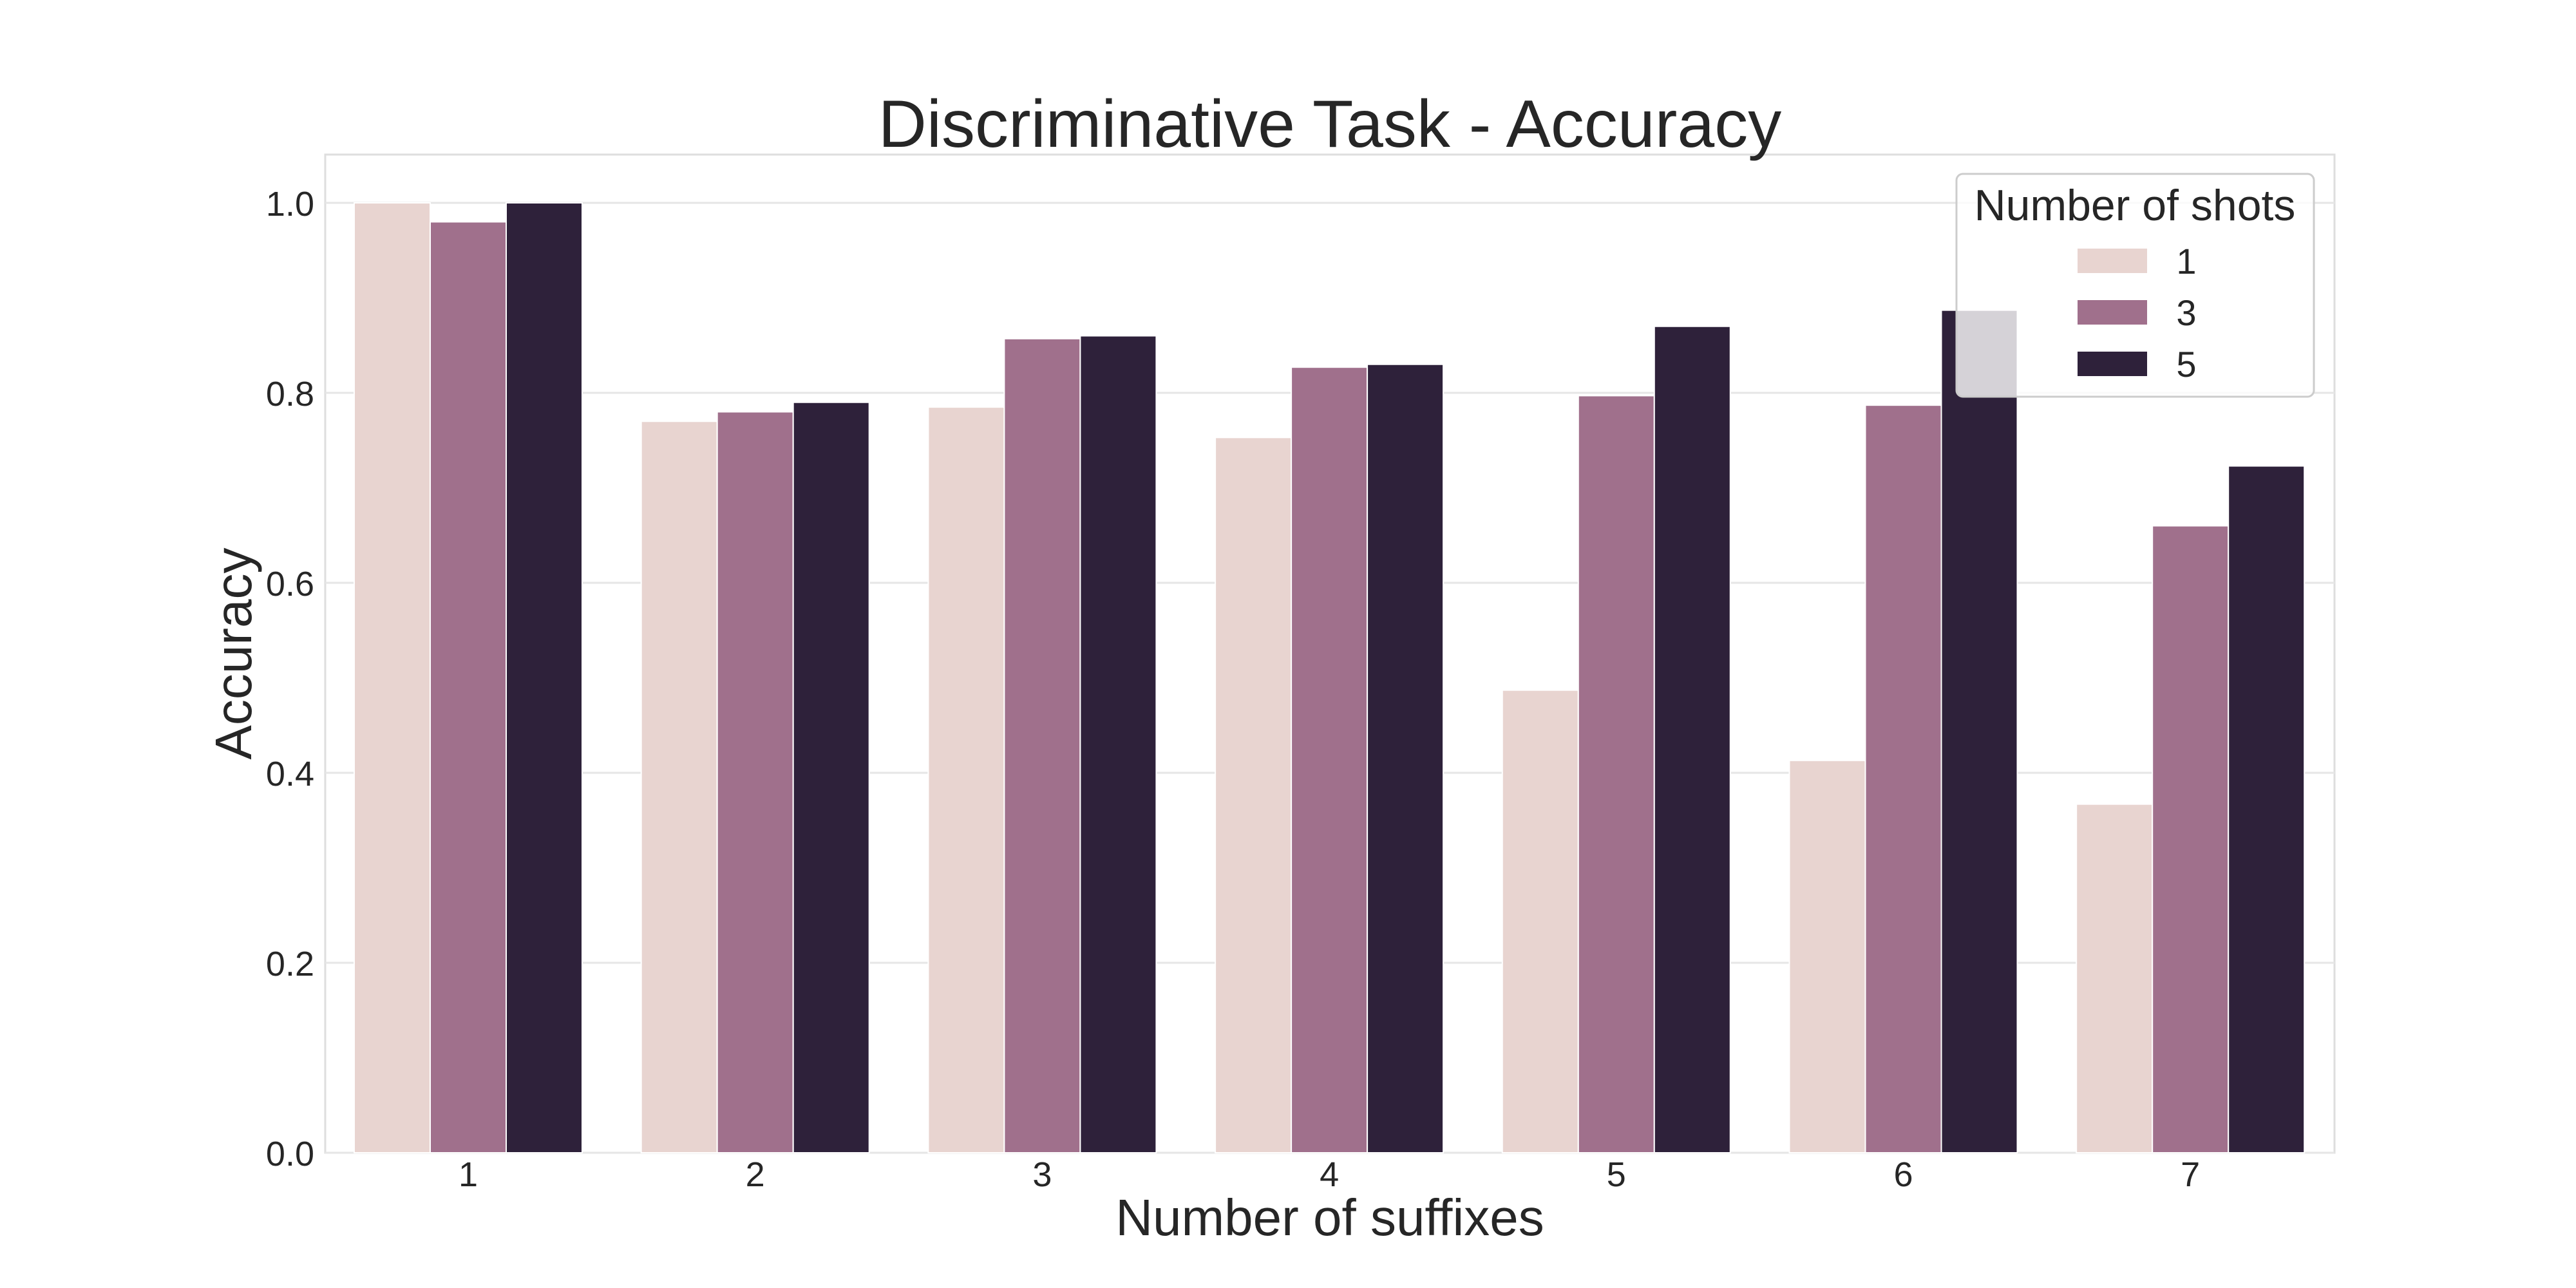 This screenshot has height=1288, width=2576. I want to click on legend: Number of shots 1 3 5, so click(2135, 285).